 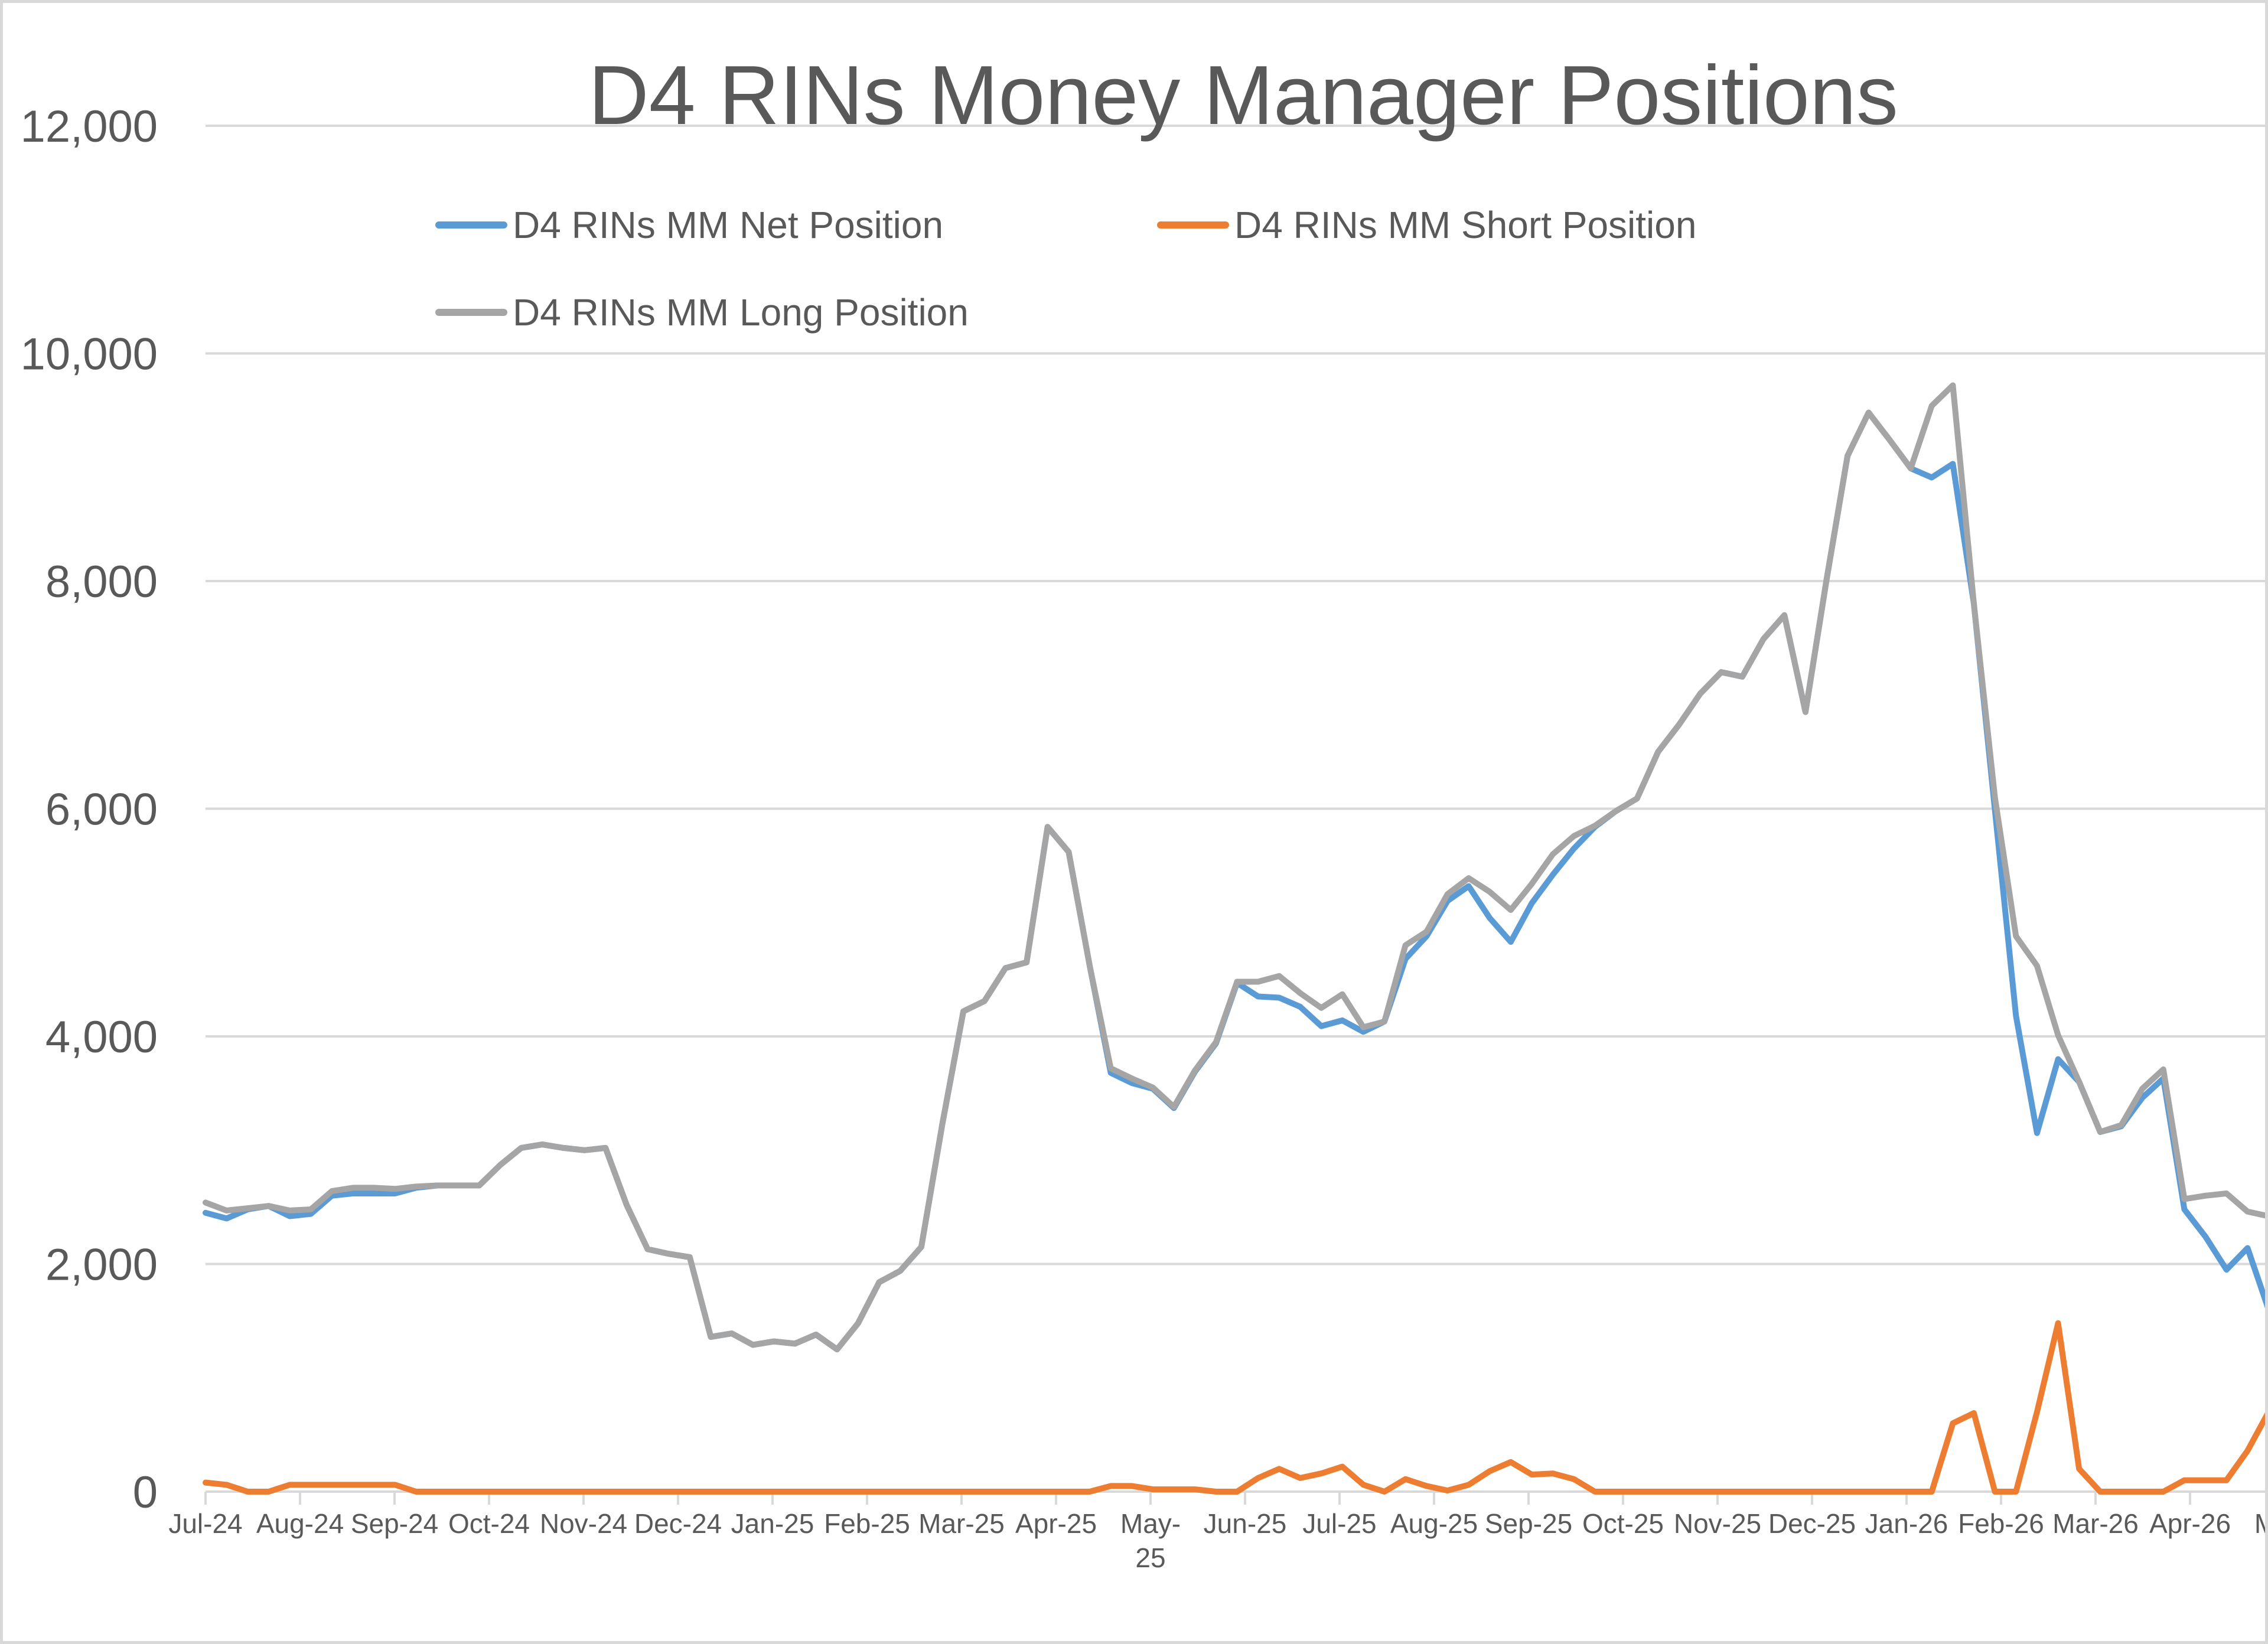 I want to click on y-tick-label: 10,000, so click(x=89, y=355).